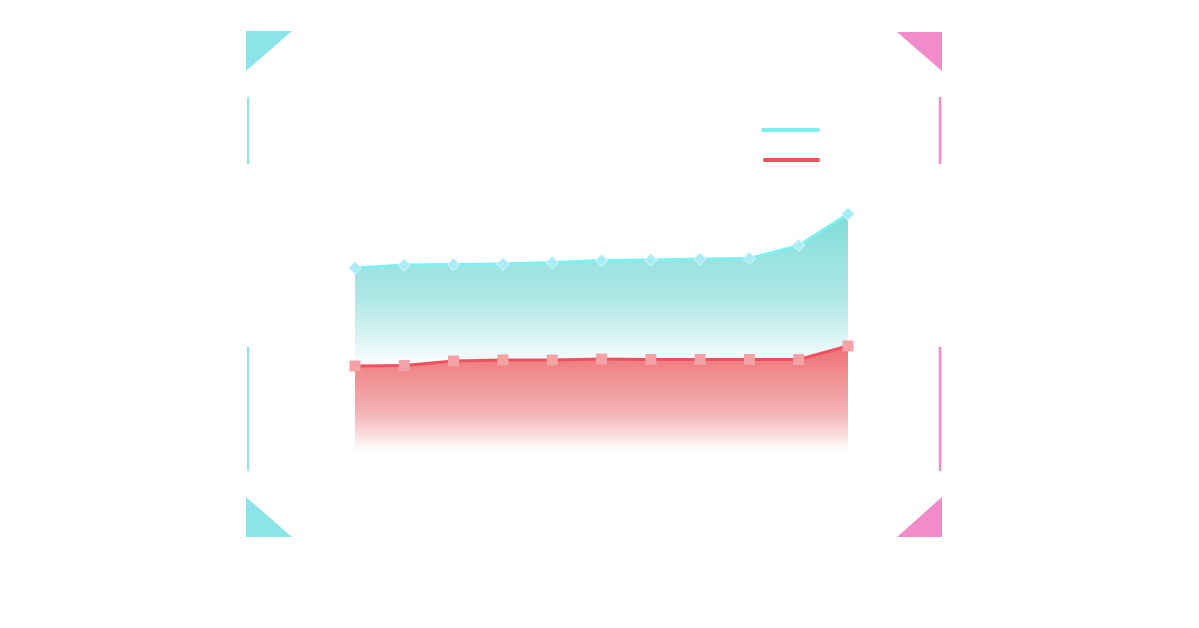 This screenshot has height=628, width=1199. I want to click on series-markers, so click(601, 289).